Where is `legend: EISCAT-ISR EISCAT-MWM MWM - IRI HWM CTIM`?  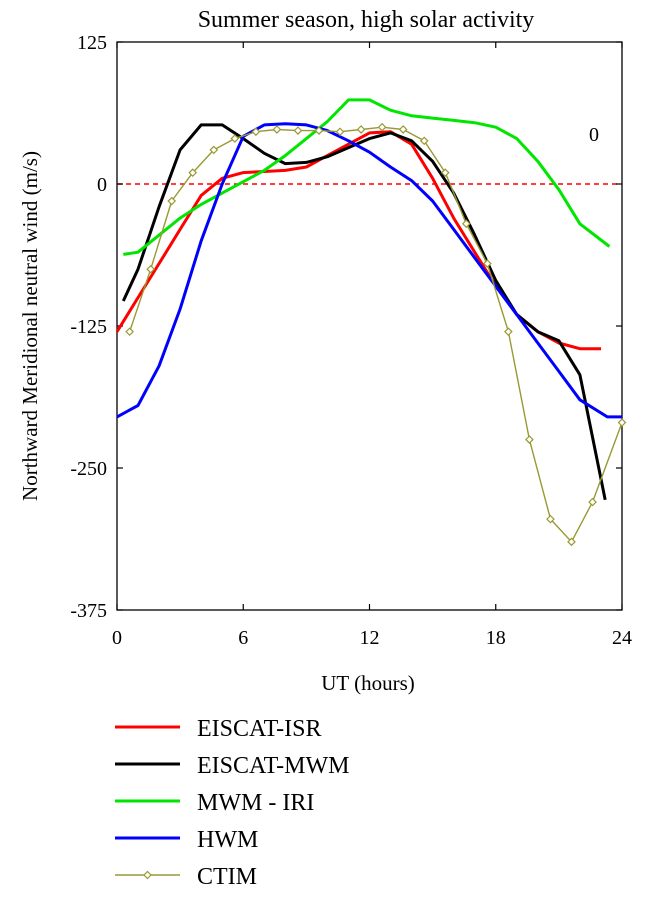 legend: EISCAT-ISR EISCAT-MWM MWM - IRI HWM CTIM is located at coordinates (232, 803).